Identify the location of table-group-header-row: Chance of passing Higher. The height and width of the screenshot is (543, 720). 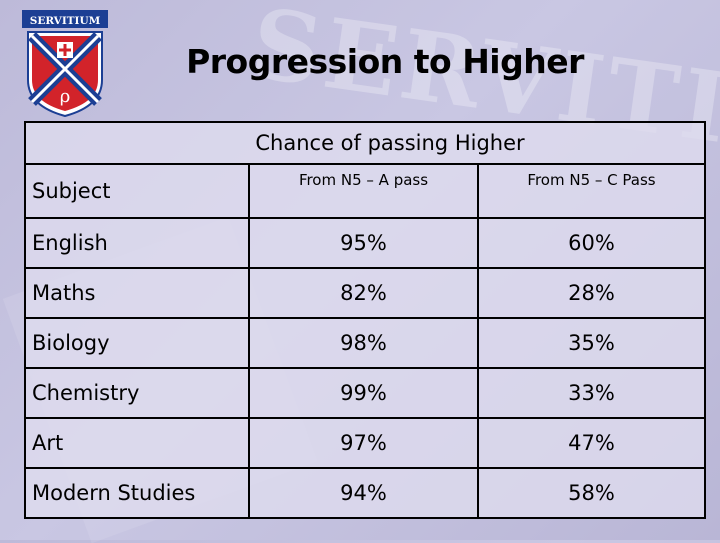
(365, 142).